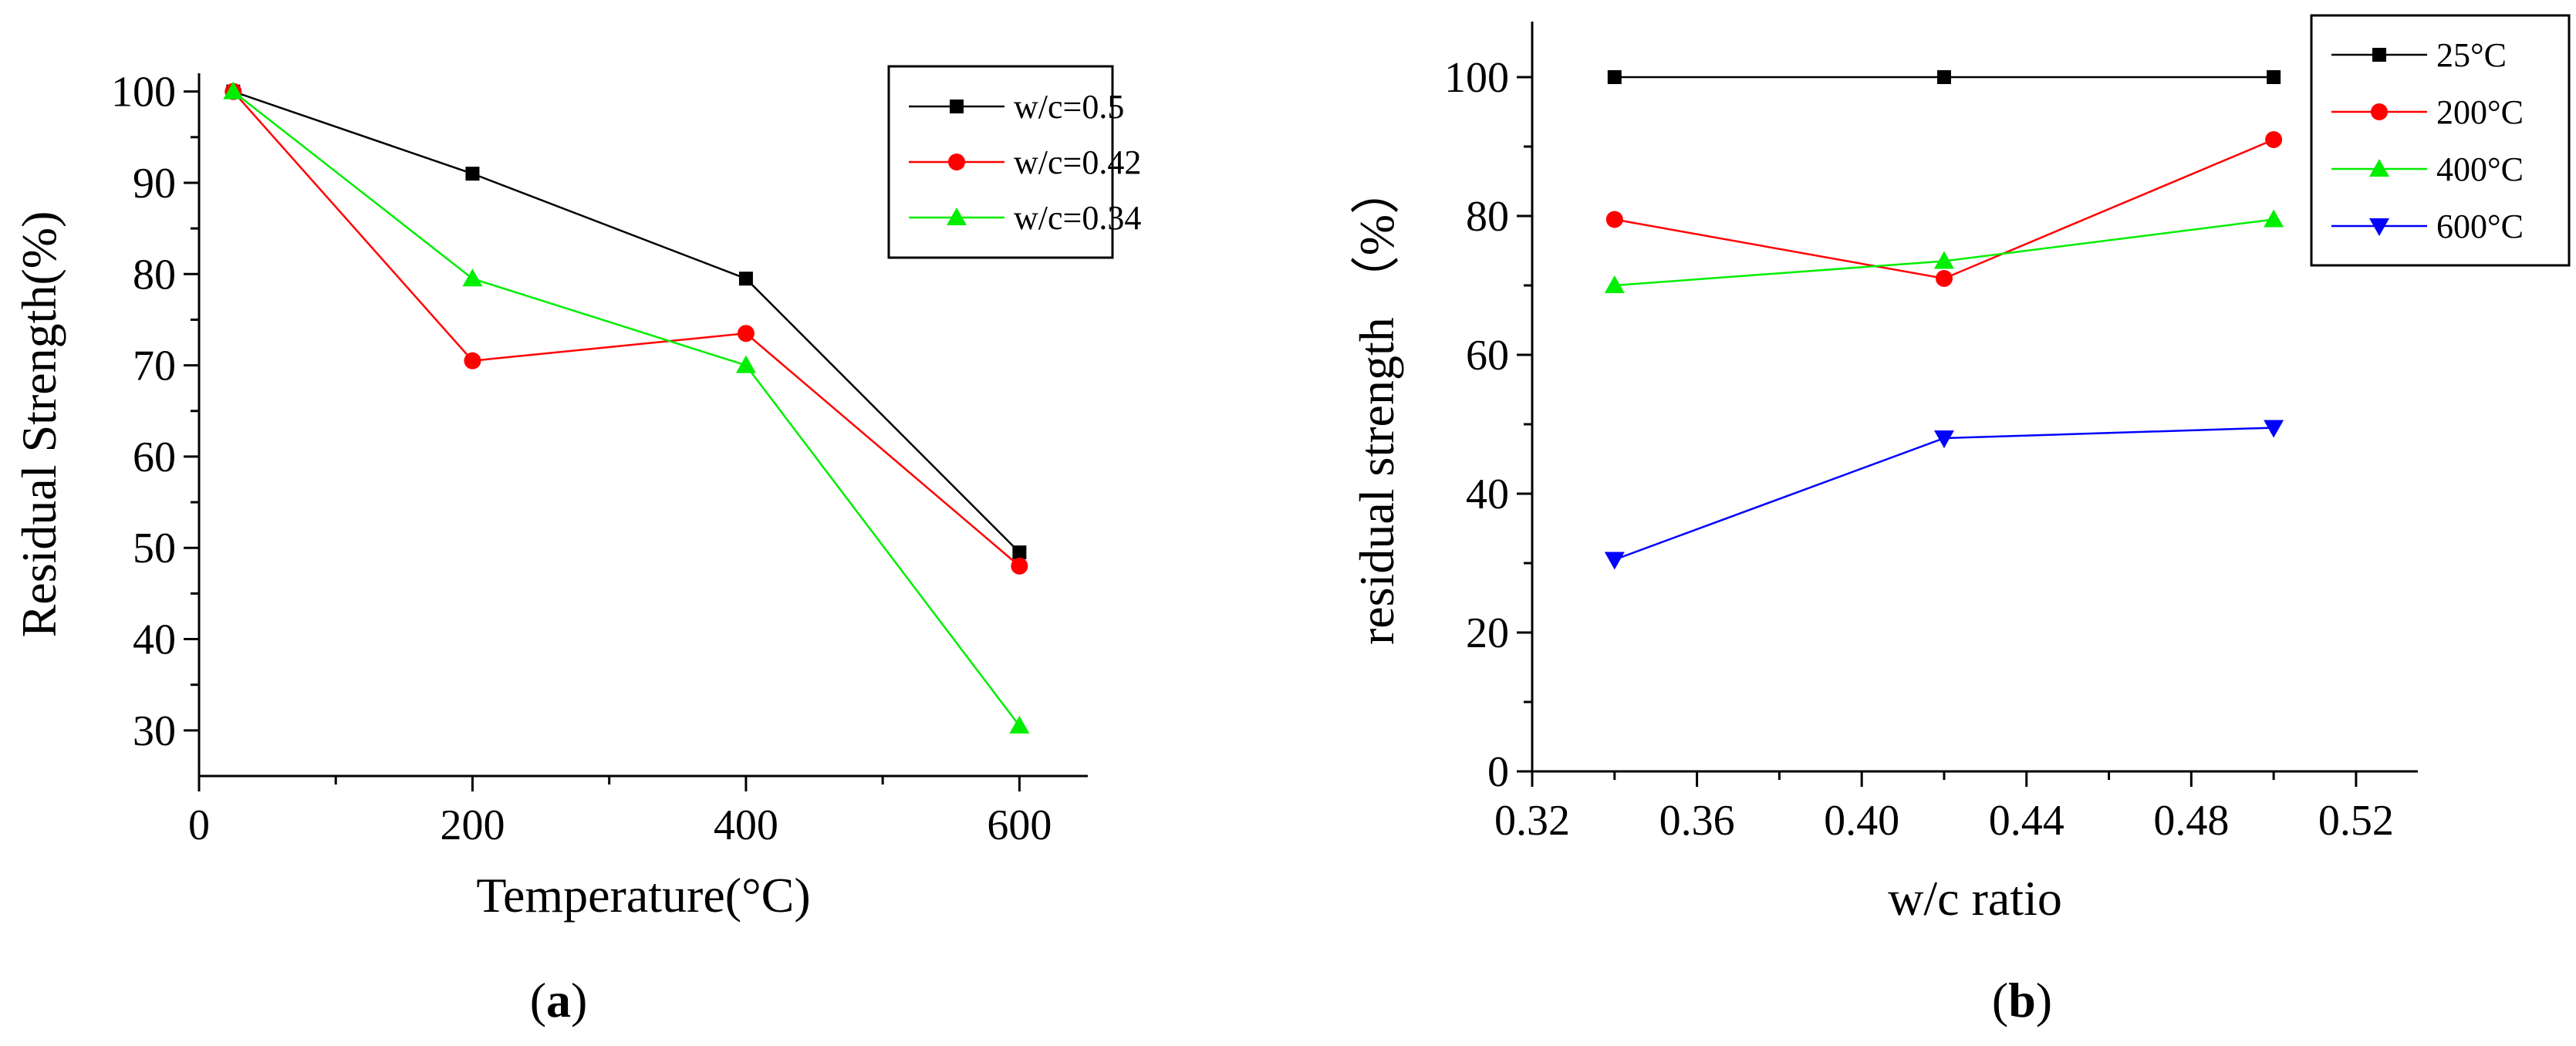 This screenshot has height=1046, width=2576. I want to click on x-tick-label: 400, so click(746, 825).